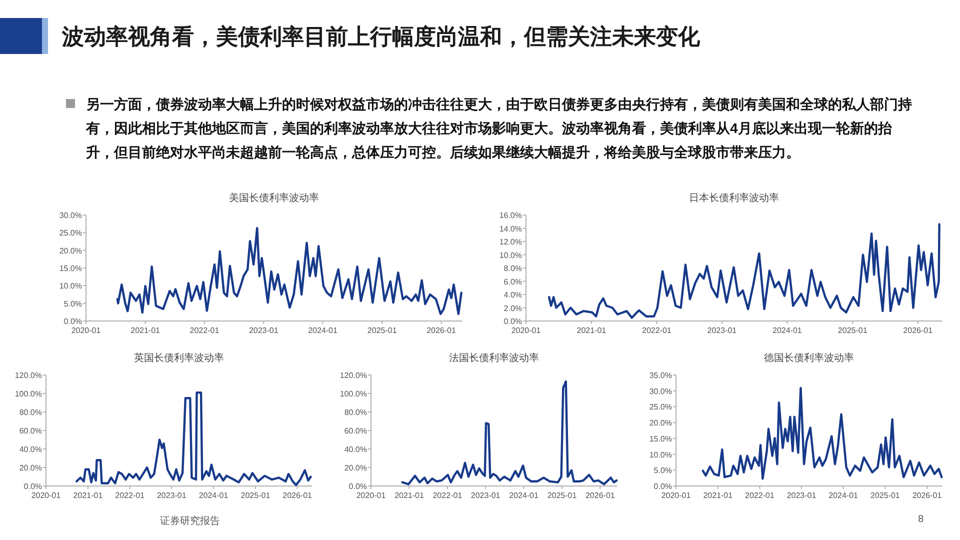  I want to click on chart-title: 美国长债利率波动率, so click(274, 198).